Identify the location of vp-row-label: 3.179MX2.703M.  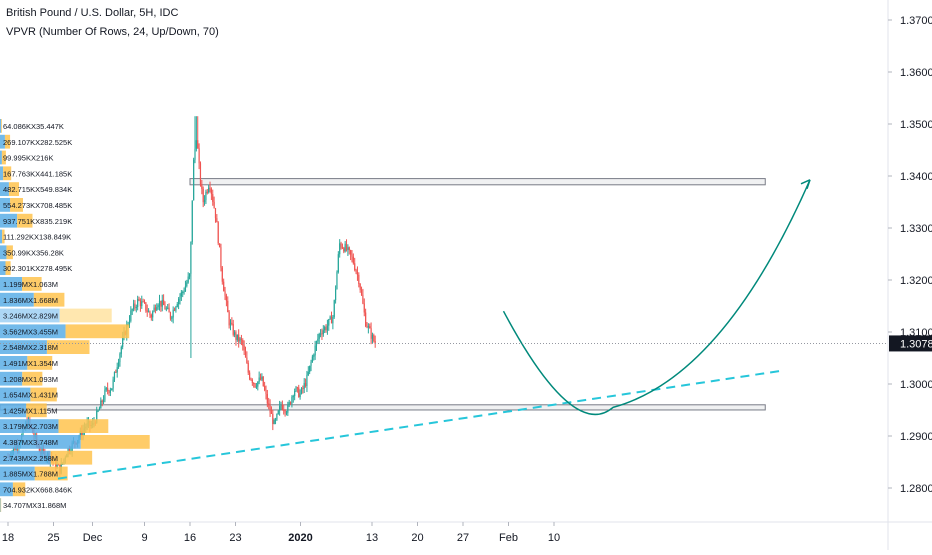
(30, 426).